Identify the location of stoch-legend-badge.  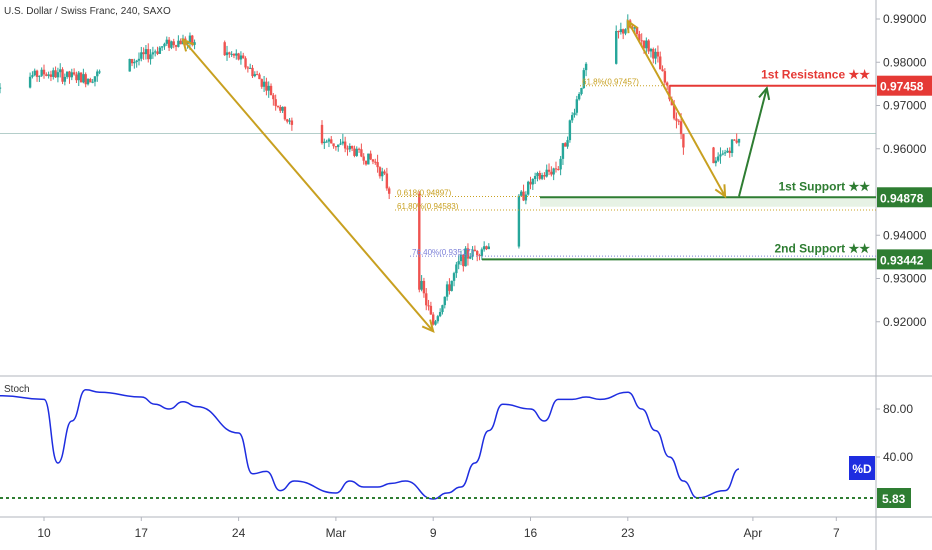
(862, 468).